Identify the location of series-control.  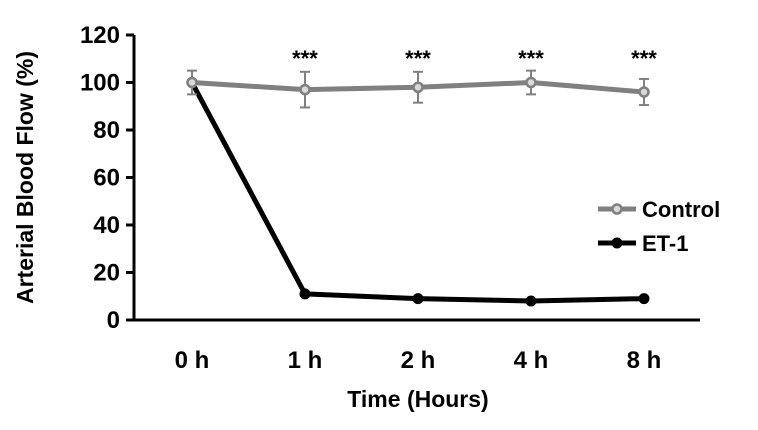
(418, 89).